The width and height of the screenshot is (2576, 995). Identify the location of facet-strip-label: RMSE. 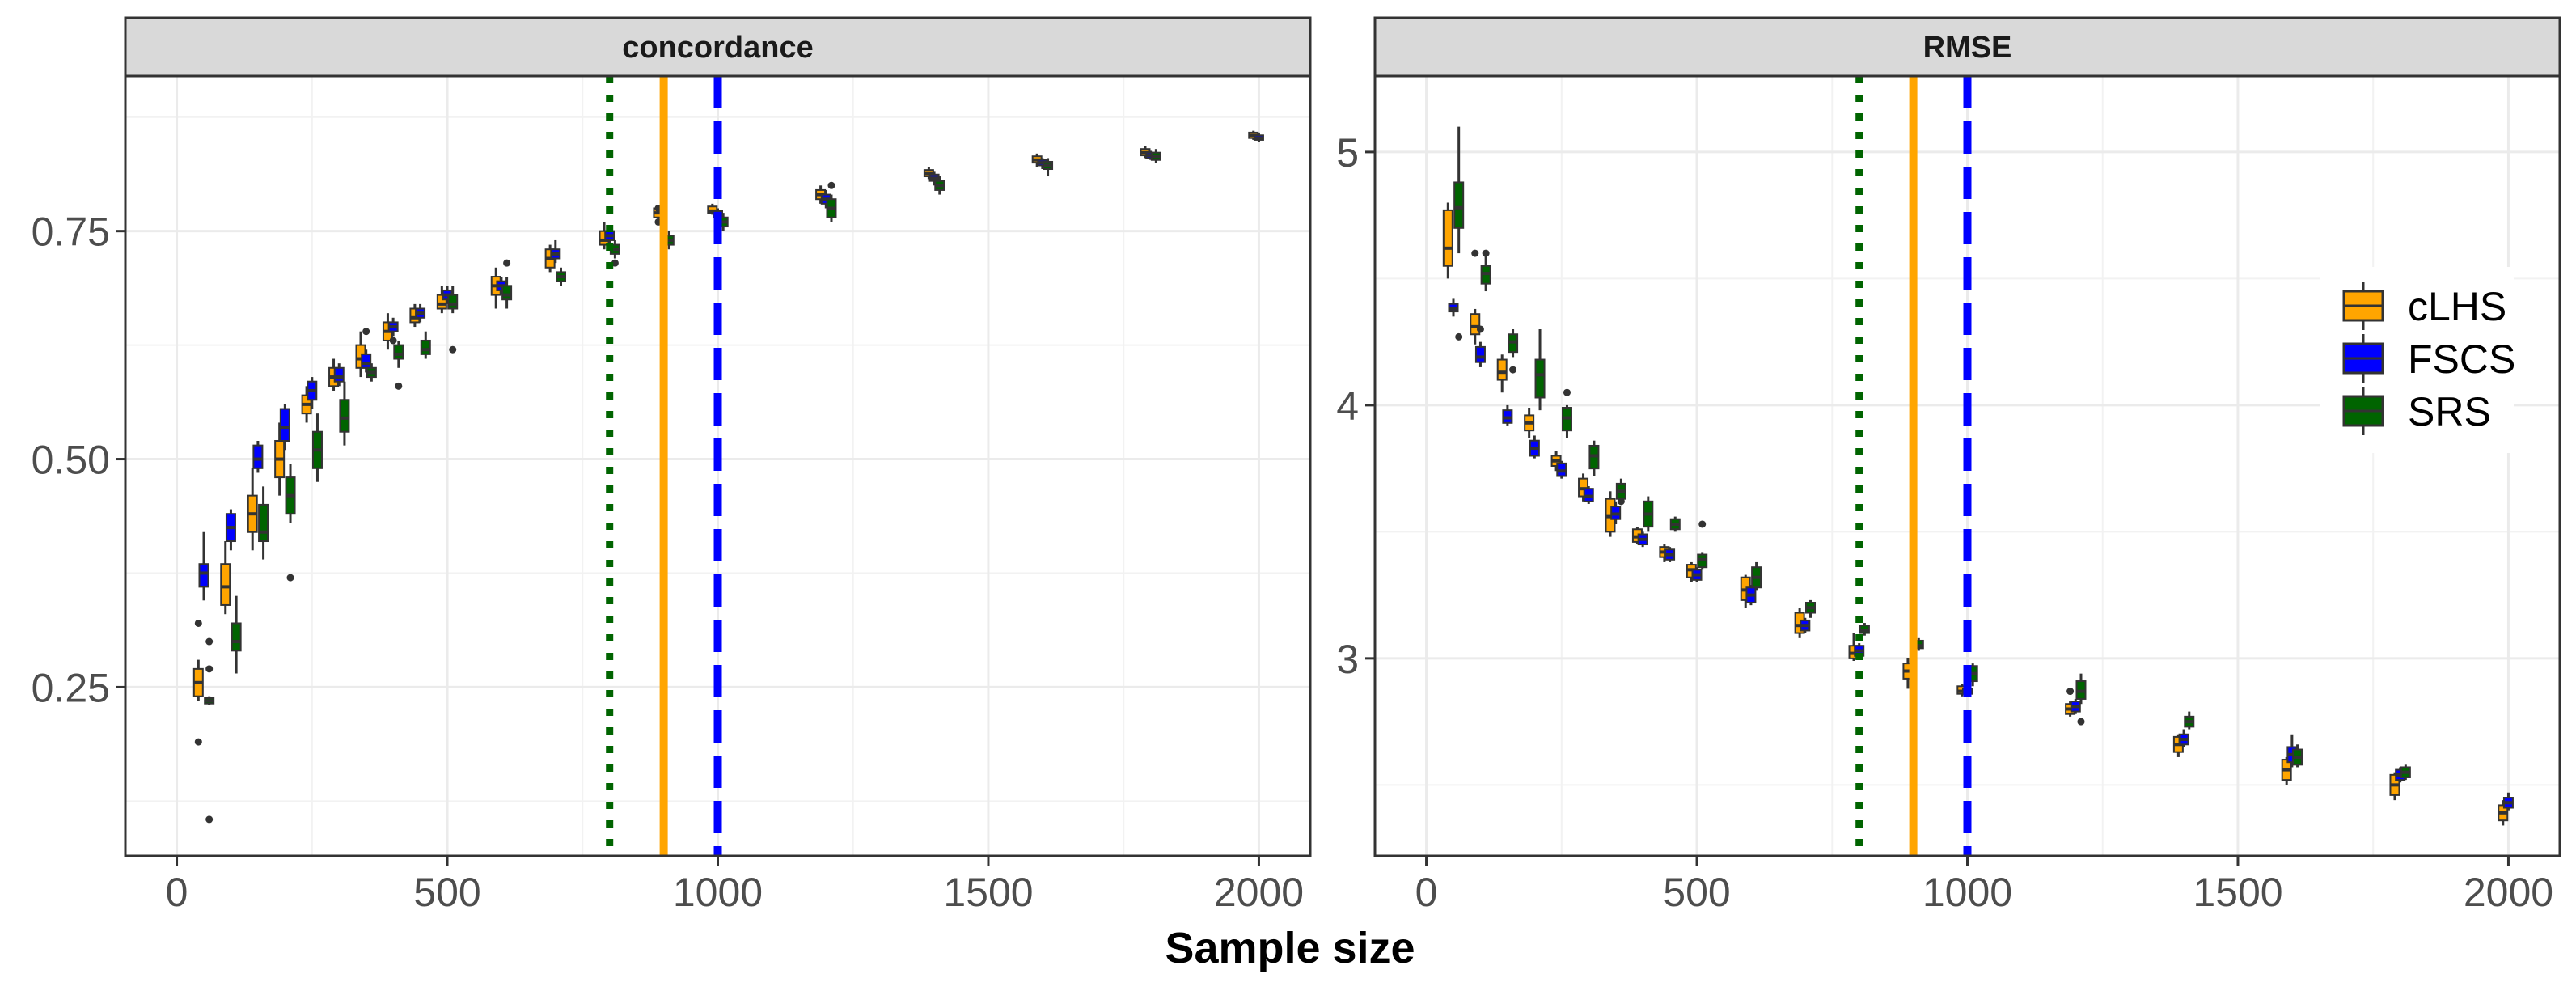
(1968, 48).